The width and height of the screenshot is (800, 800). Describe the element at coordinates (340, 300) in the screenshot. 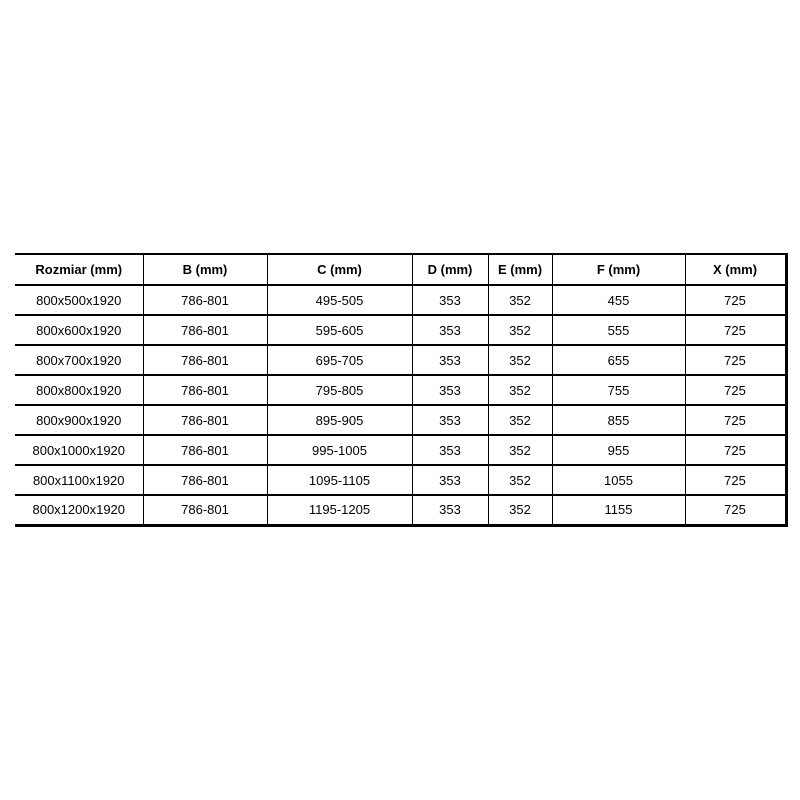

I see `table-cell: 495-505` at that location.